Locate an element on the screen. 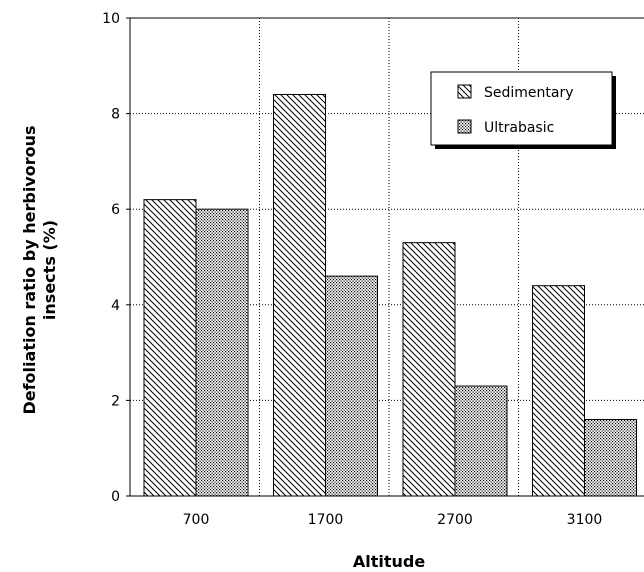  legend-swatch-sedimentary is located at coordinates (464, 91).